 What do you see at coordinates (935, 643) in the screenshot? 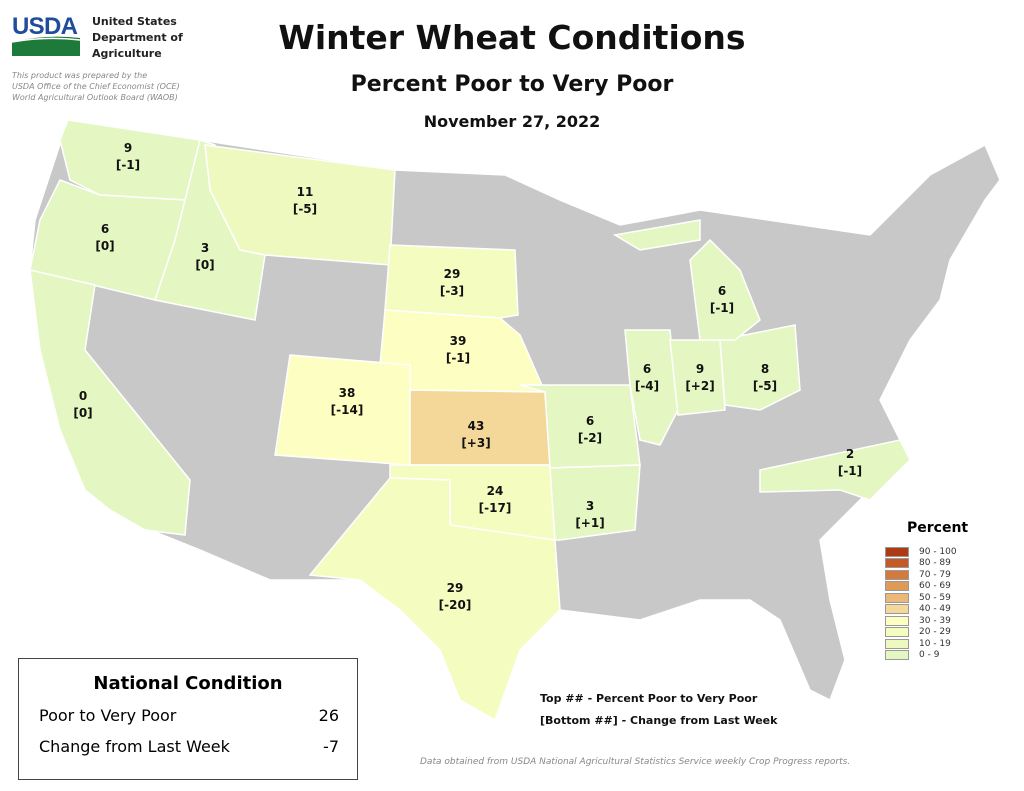
I see `legend-label: 10 - 19` at bounding box center [935, 643].